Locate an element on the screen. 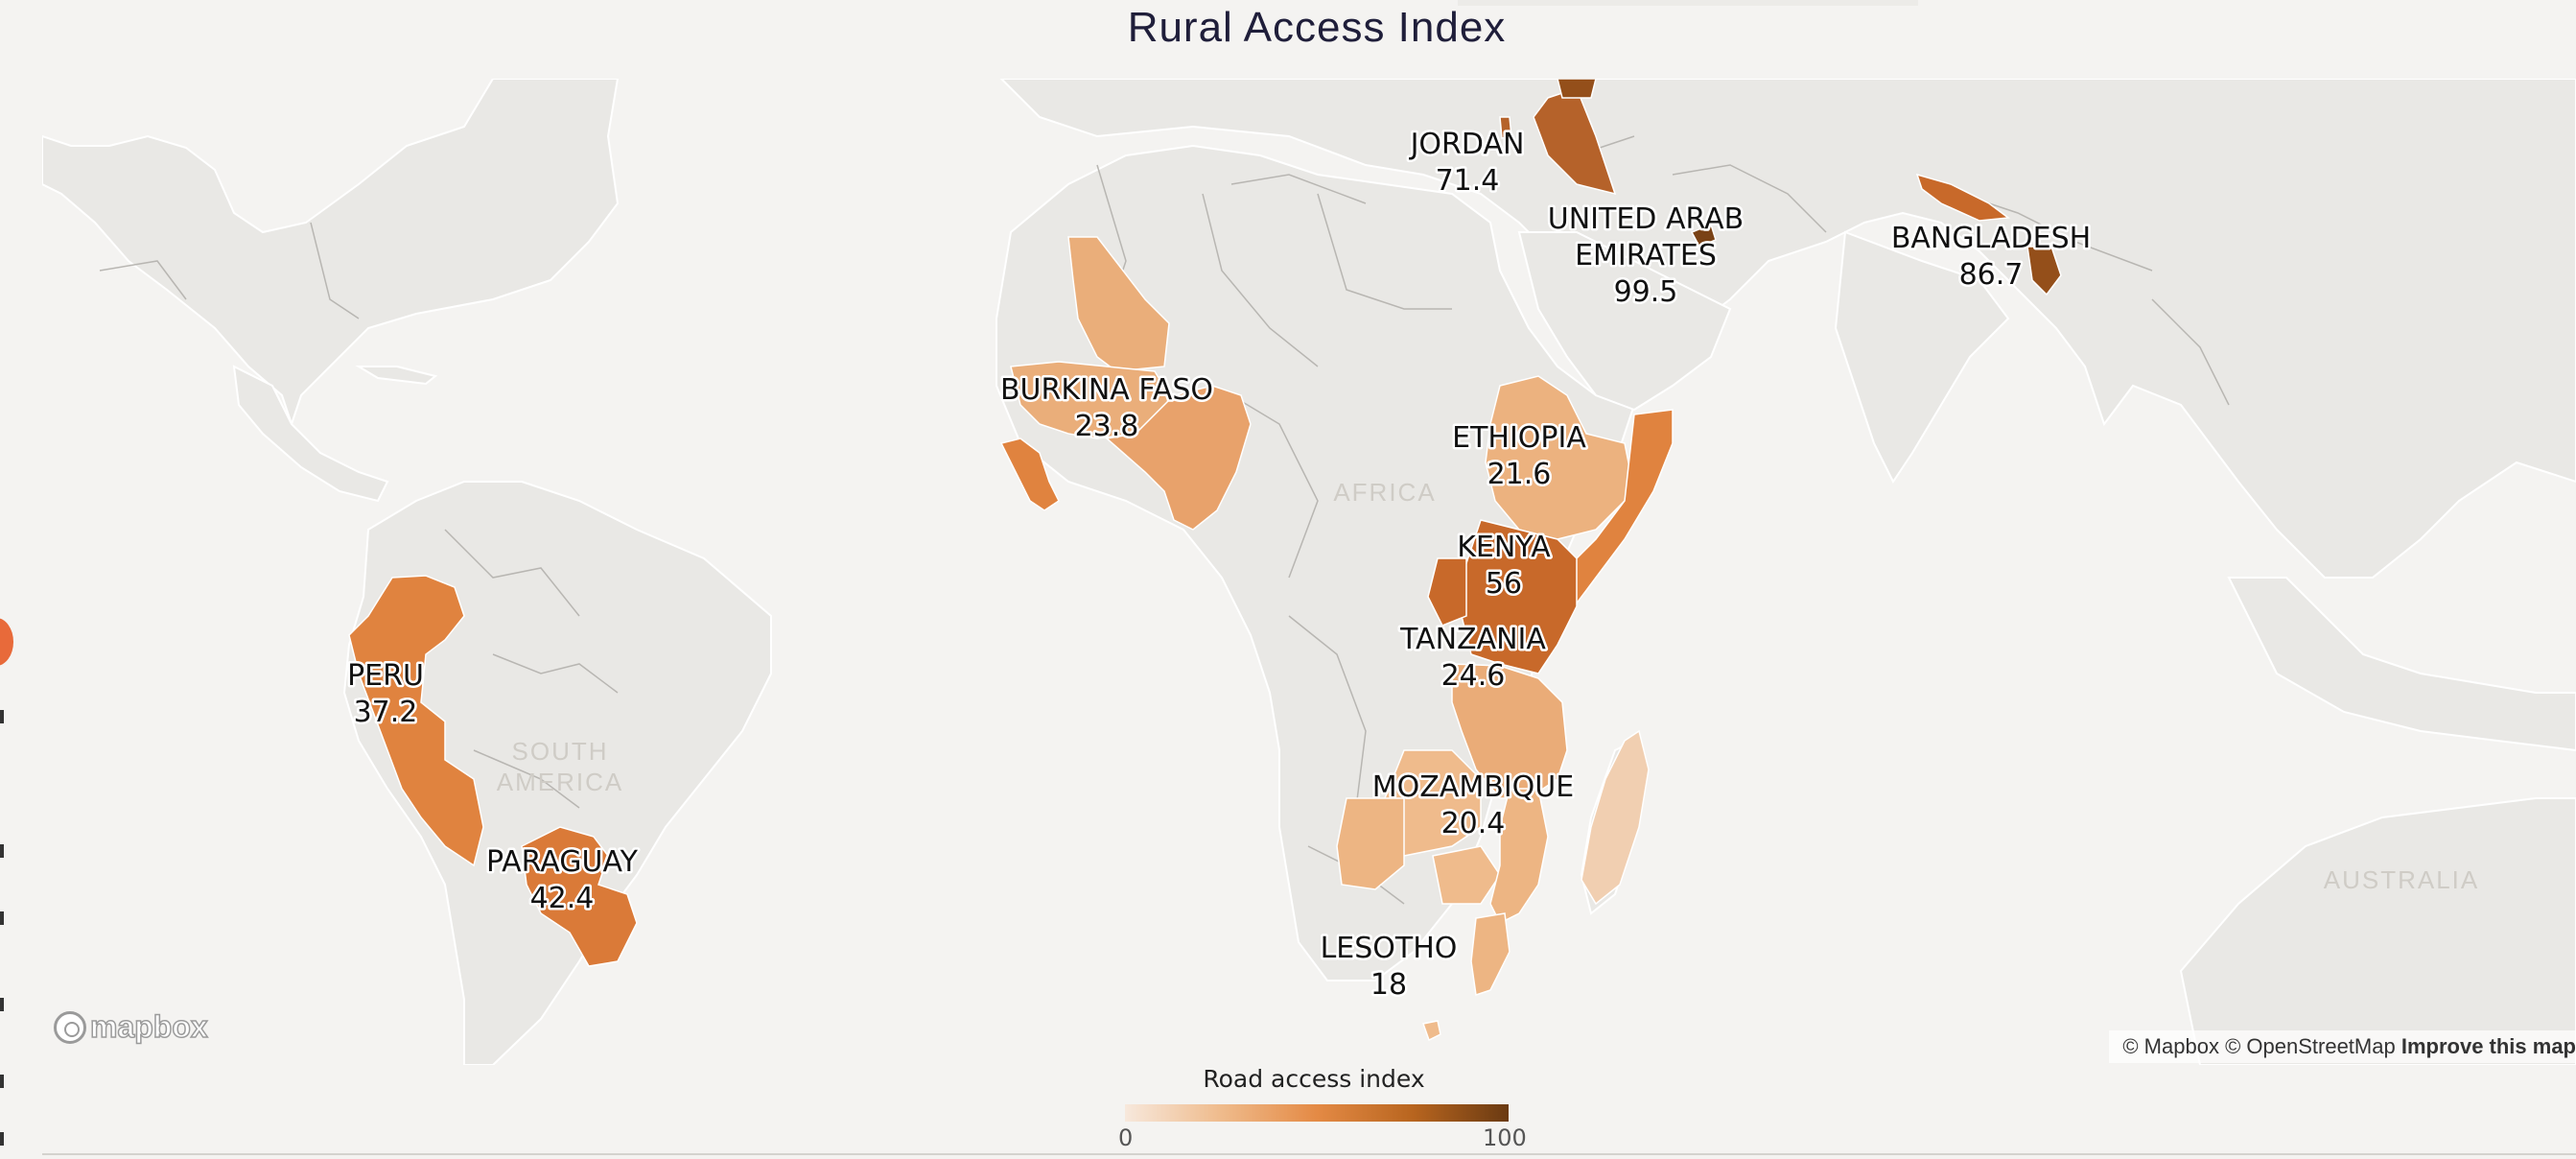  country-ethiopia is located at coordinates (1560, 458).